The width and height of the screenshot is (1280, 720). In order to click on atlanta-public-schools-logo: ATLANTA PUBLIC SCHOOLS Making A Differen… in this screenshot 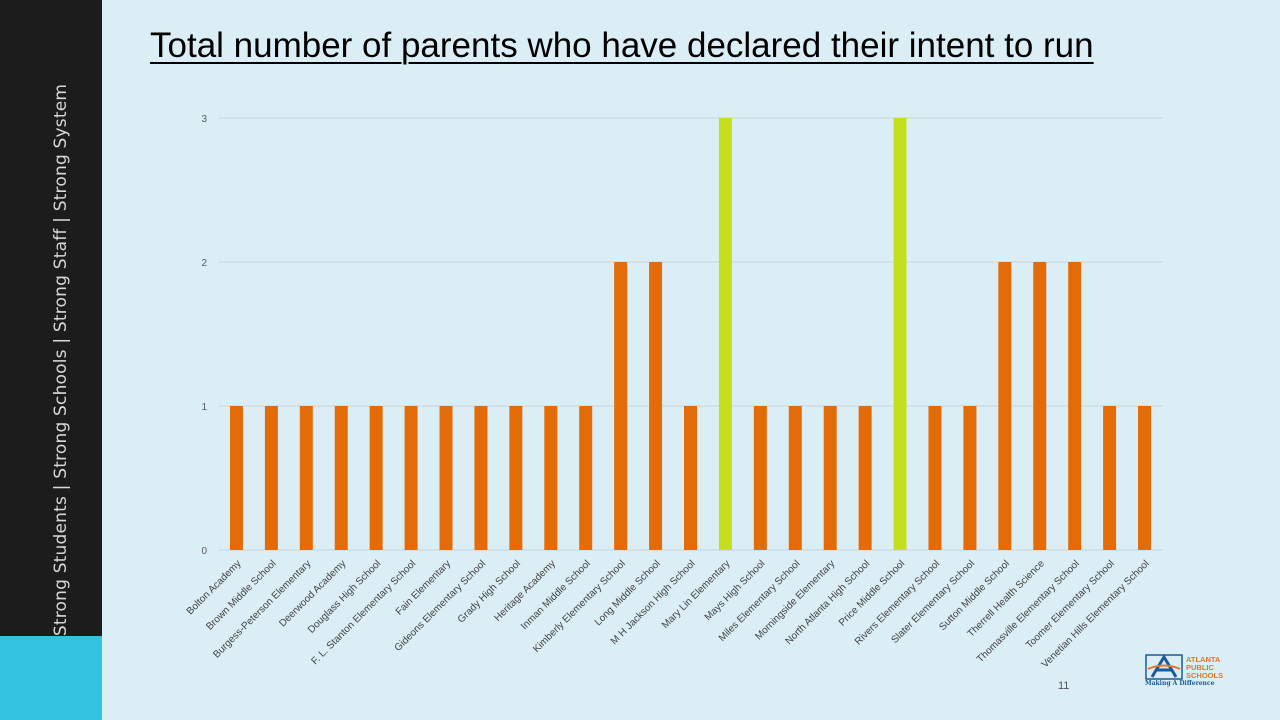, I will do `click(1190, 671)`.